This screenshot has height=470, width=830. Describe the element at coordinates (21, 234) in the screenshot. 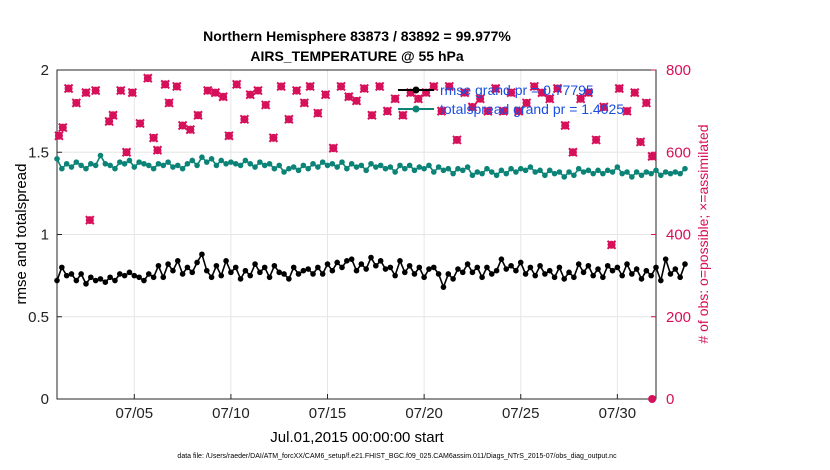

I see `y-axis-left-label: rmse and totalspread` at that location.